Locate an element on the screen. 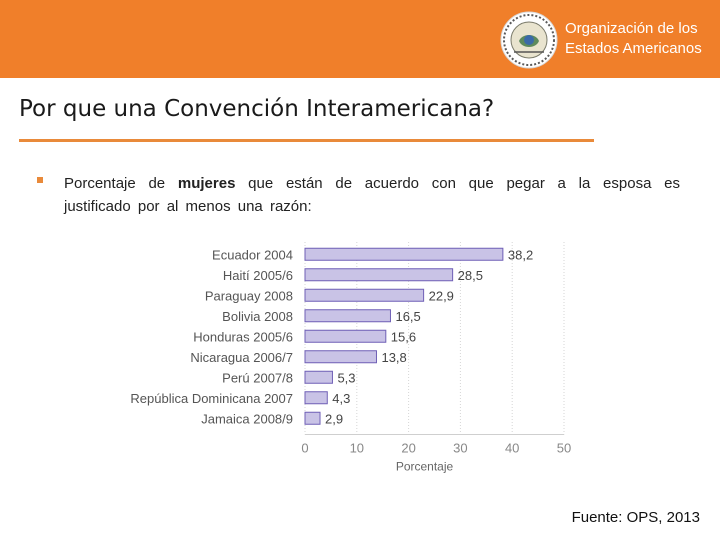  value-label: 2,9 is located at coordinates (334, 418).